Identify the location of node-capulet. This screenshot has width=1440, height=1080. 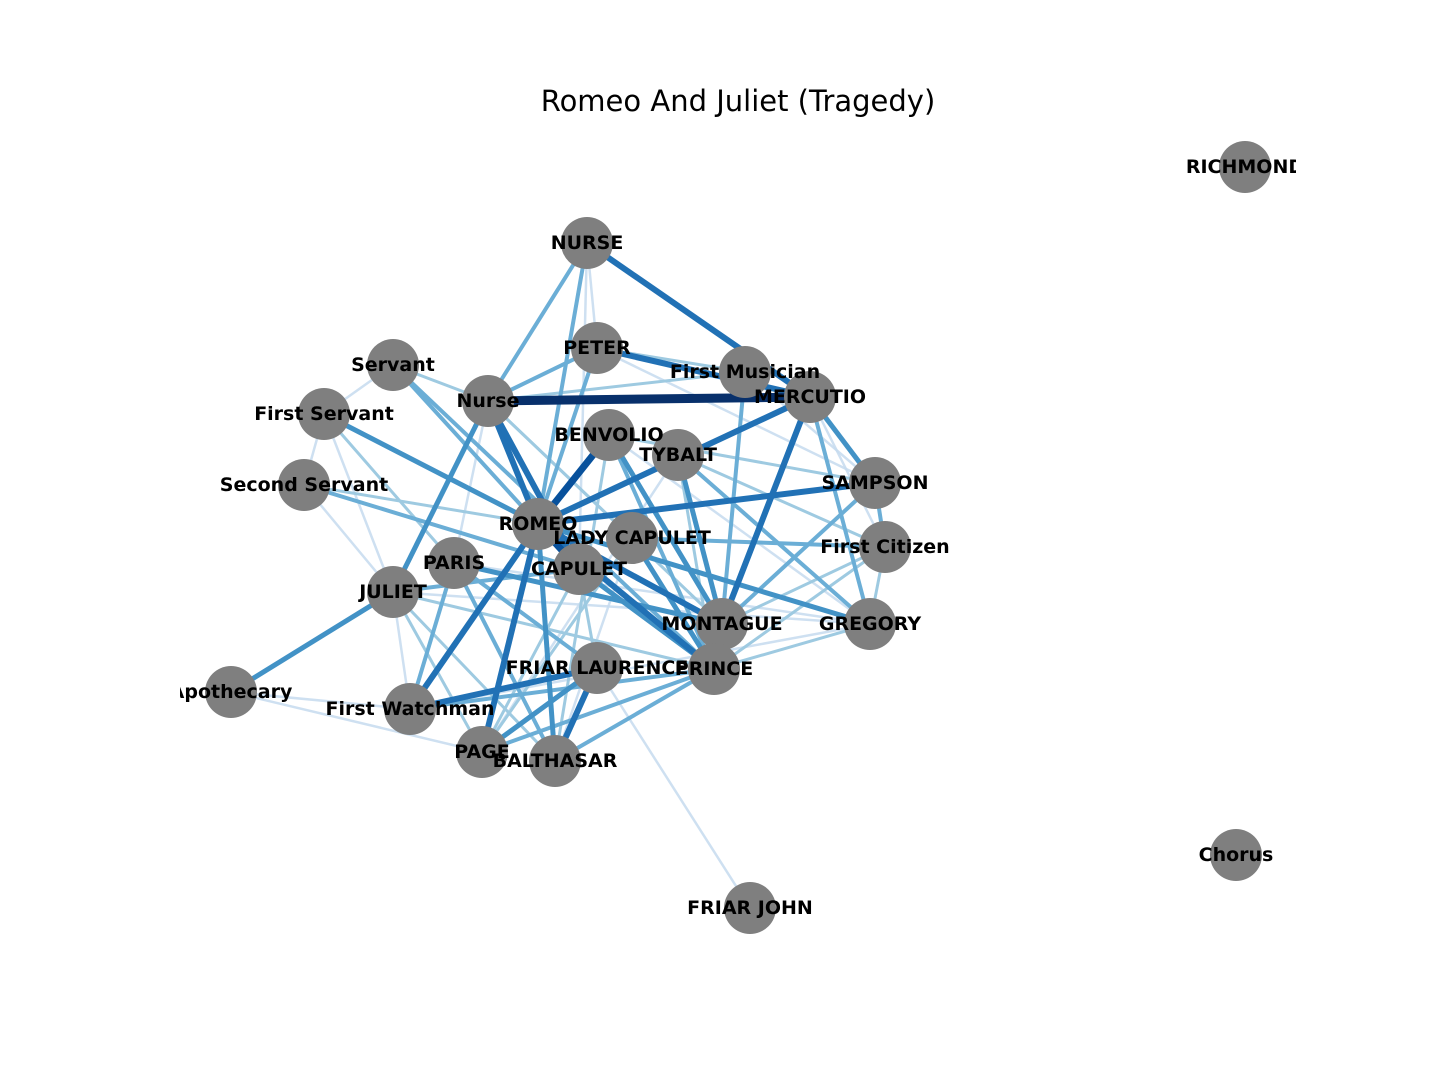
(579, 569).